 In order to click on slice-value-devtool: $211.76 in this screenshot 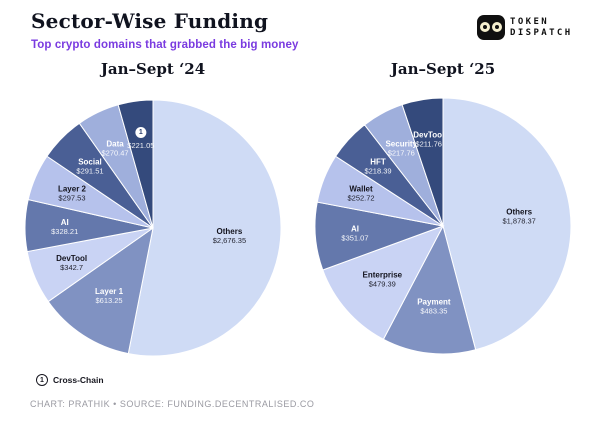, I will do `click(428, 143)`.